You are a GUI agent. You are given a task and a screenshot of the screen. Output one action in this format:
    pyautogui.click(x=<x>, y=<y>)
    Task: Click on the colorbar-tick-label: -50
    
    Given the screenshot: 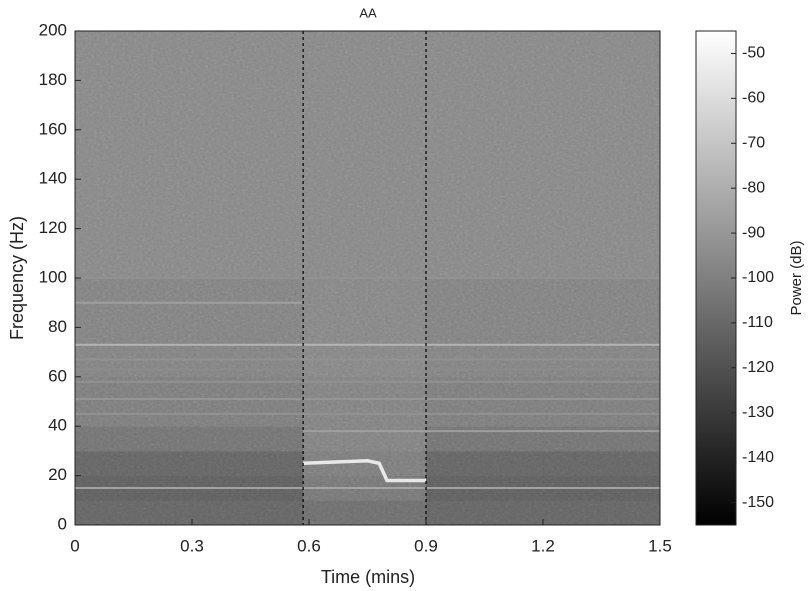 What is the action you would take?
    pyautogui.click(x=753, y=53)
    